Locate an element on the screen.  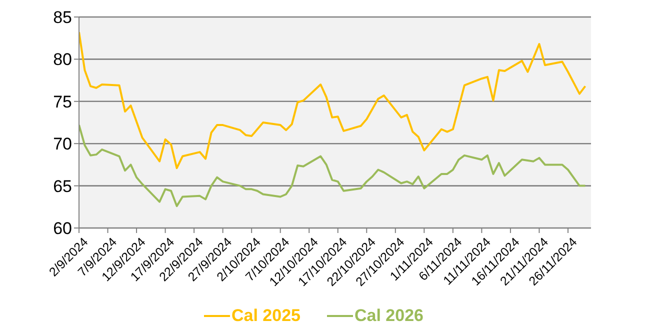
y-tick-label: 60 is located at coordinates (62, 228).